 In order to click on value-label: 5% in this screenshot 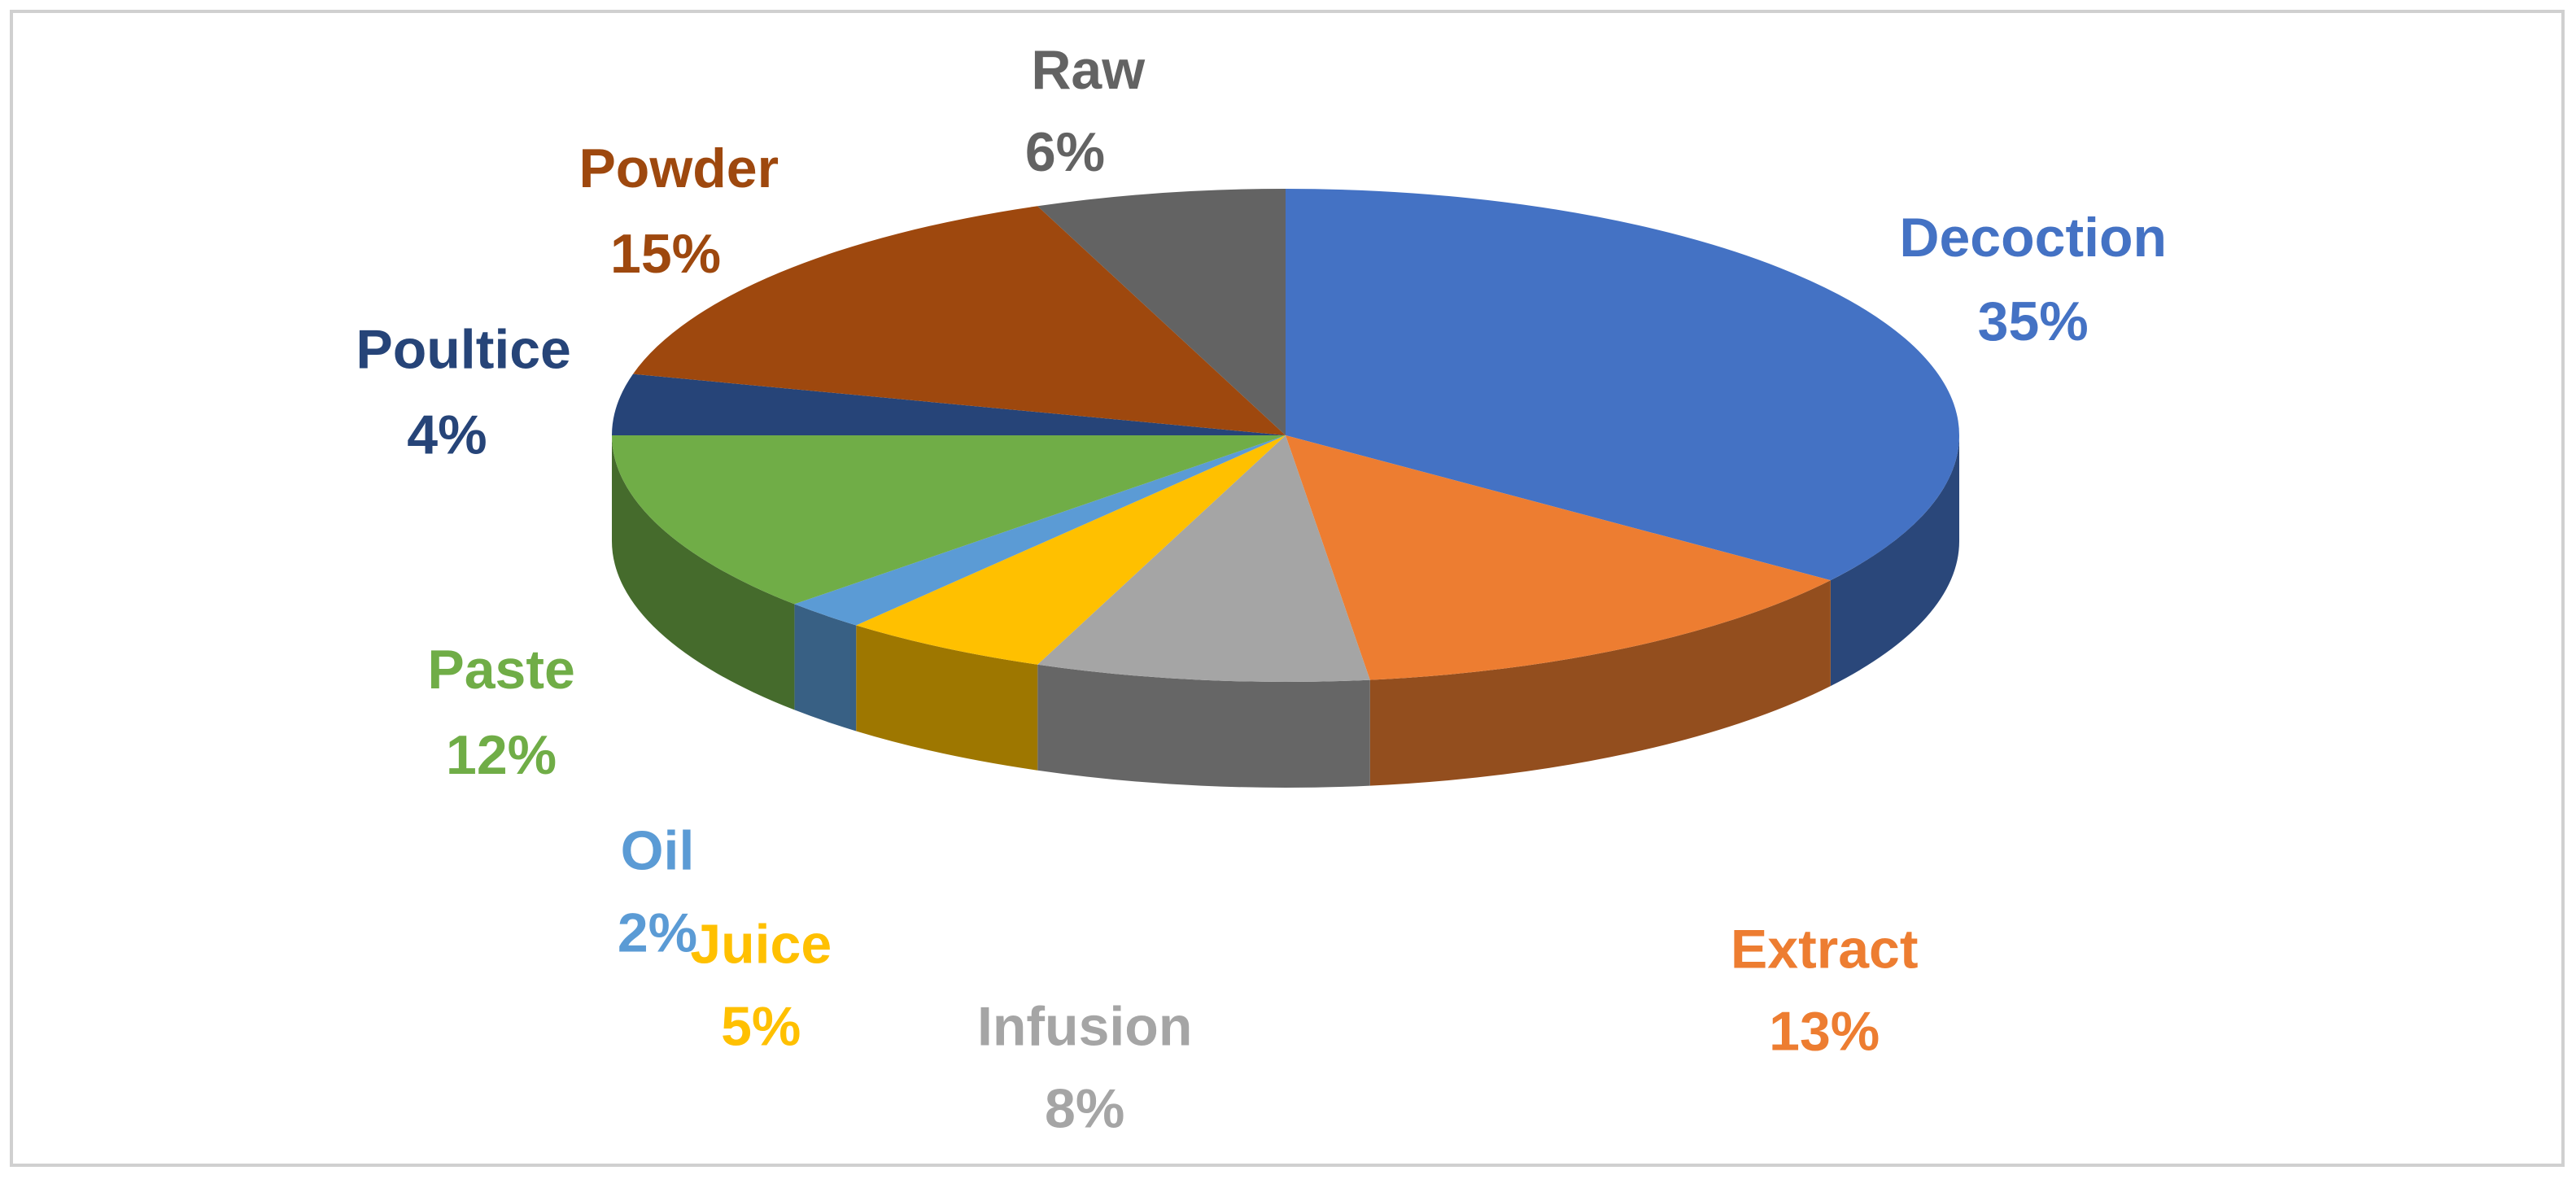, I will do `click(761, 1027)`.